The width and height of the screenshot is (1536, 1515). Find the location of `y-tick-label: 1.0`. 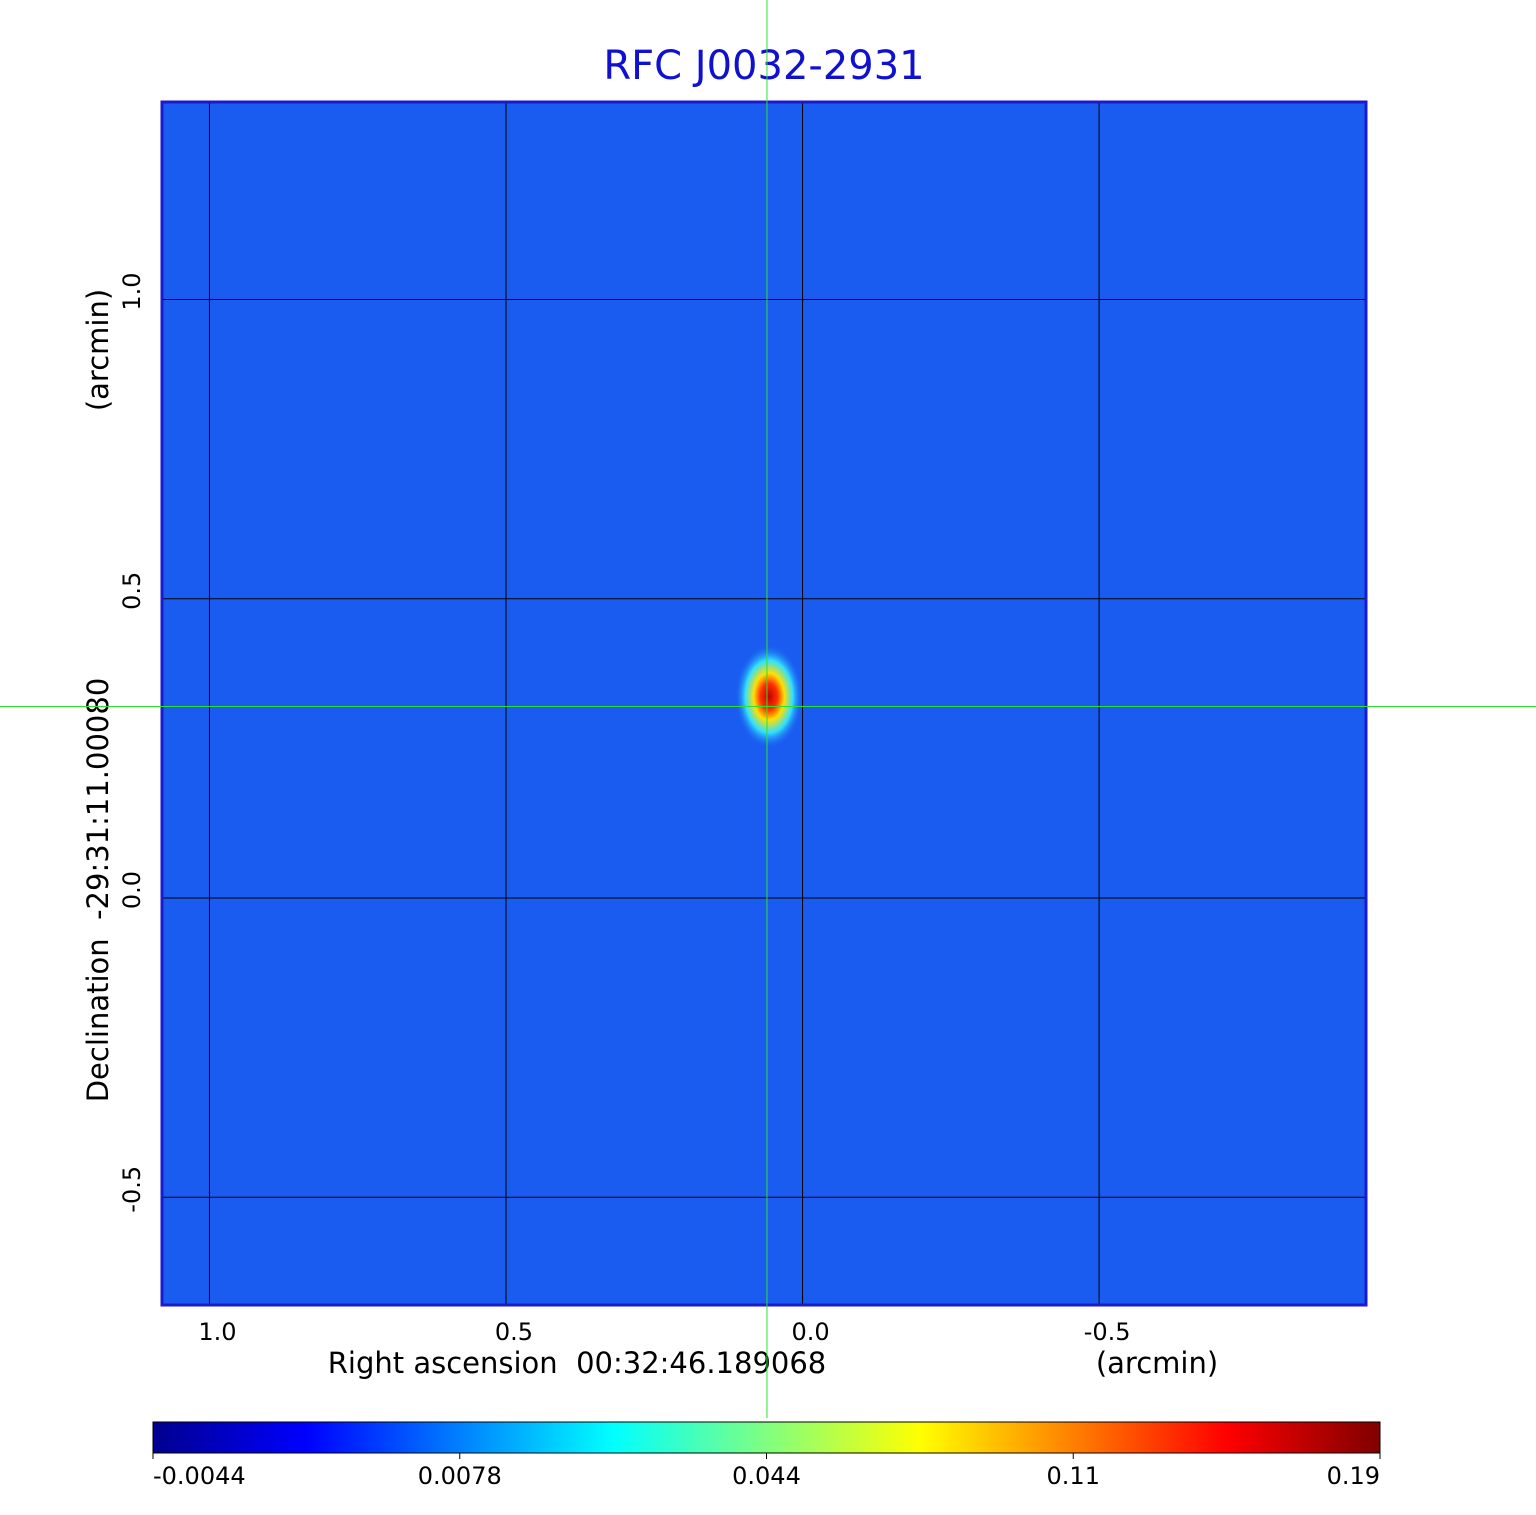

y-tick-label: 1.0 is located at coordinates (132, 291).